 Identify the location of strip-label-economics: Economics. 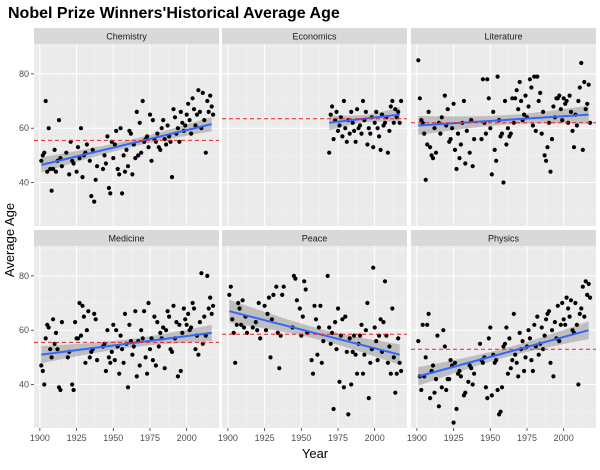
(314, 37).